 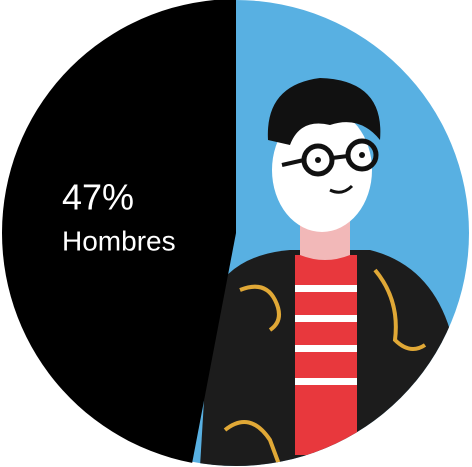 What do you see at coordinates (98, 197) in the screenshot?
I see `slice-value-label: 47%` at bounding box center [98, 197].